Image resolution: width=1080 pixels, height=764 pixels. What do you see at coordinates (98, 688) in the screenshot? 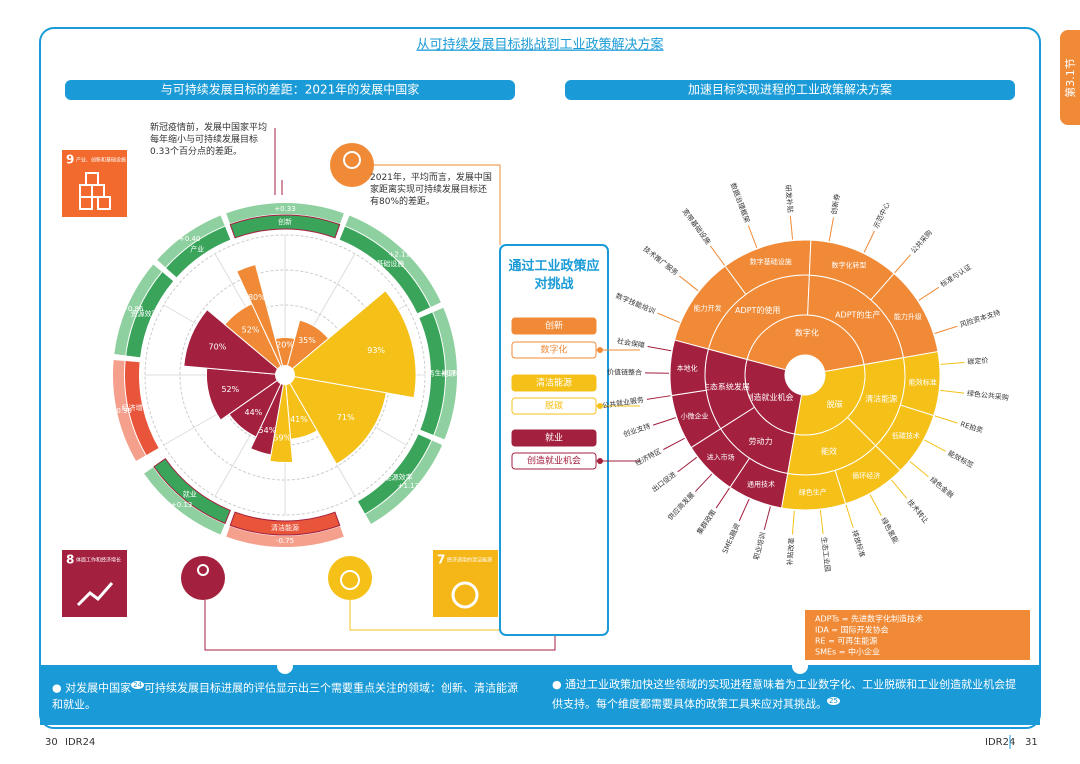
I see `text: 对发展中国家` at bounding box center [98, 688].